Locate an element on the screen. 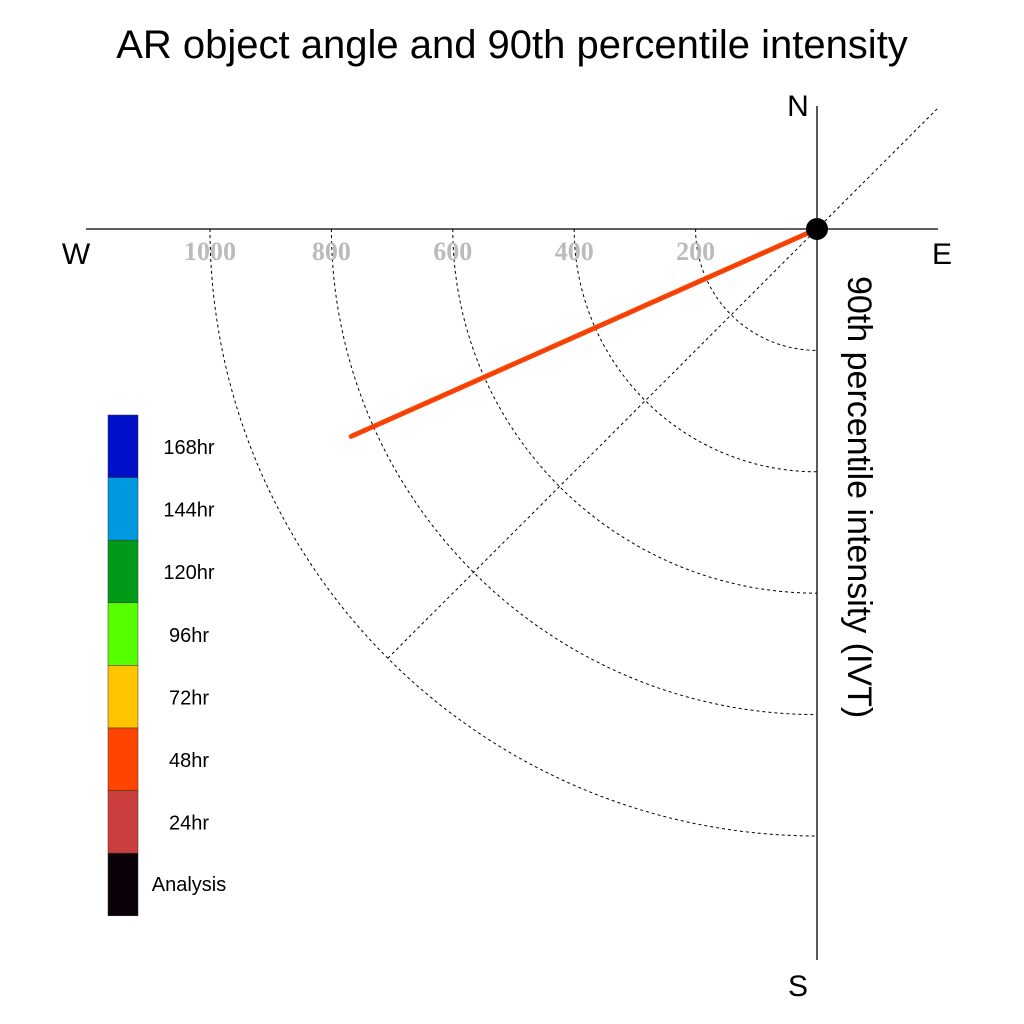 The width and height of the screenshot is (1024, 1024). radial-tick-labels: 1000 800 600 400 200 is located at coordinates (449, 251).